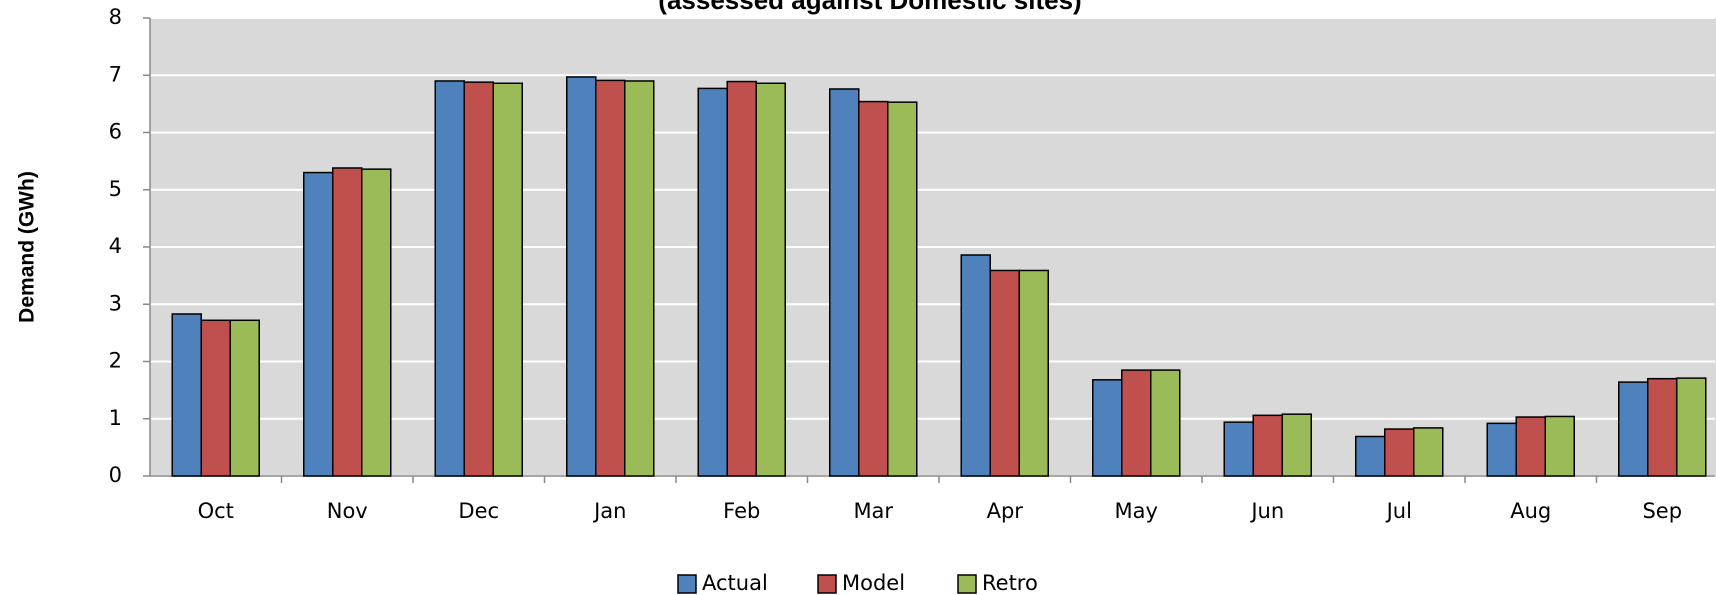 This screenshot has height=595, width=1716. Describe the element at coordinates (609, 511) in the screenshot. I see `x-tick-label: Jan` at that location.